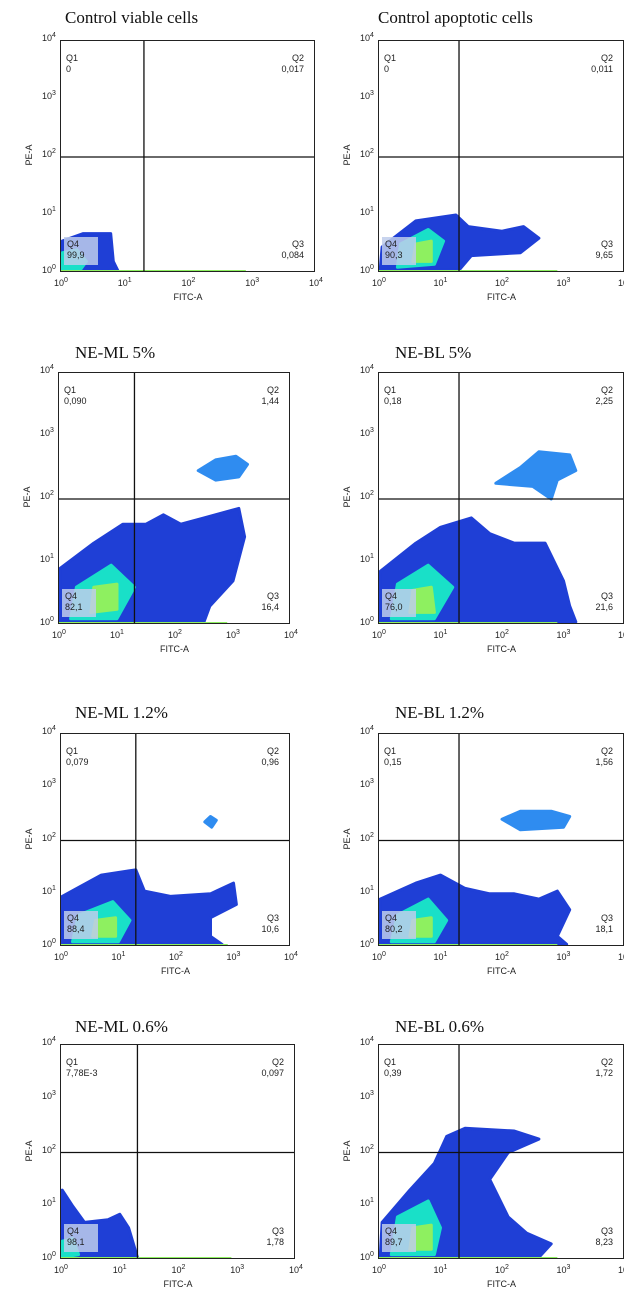 The width and height of the screenshot is (624, 1315). I want to click on plot-area: Q1 0,39 Q2 1,72 Q3 8,23 Q4 89,7, so click(501, 1151).